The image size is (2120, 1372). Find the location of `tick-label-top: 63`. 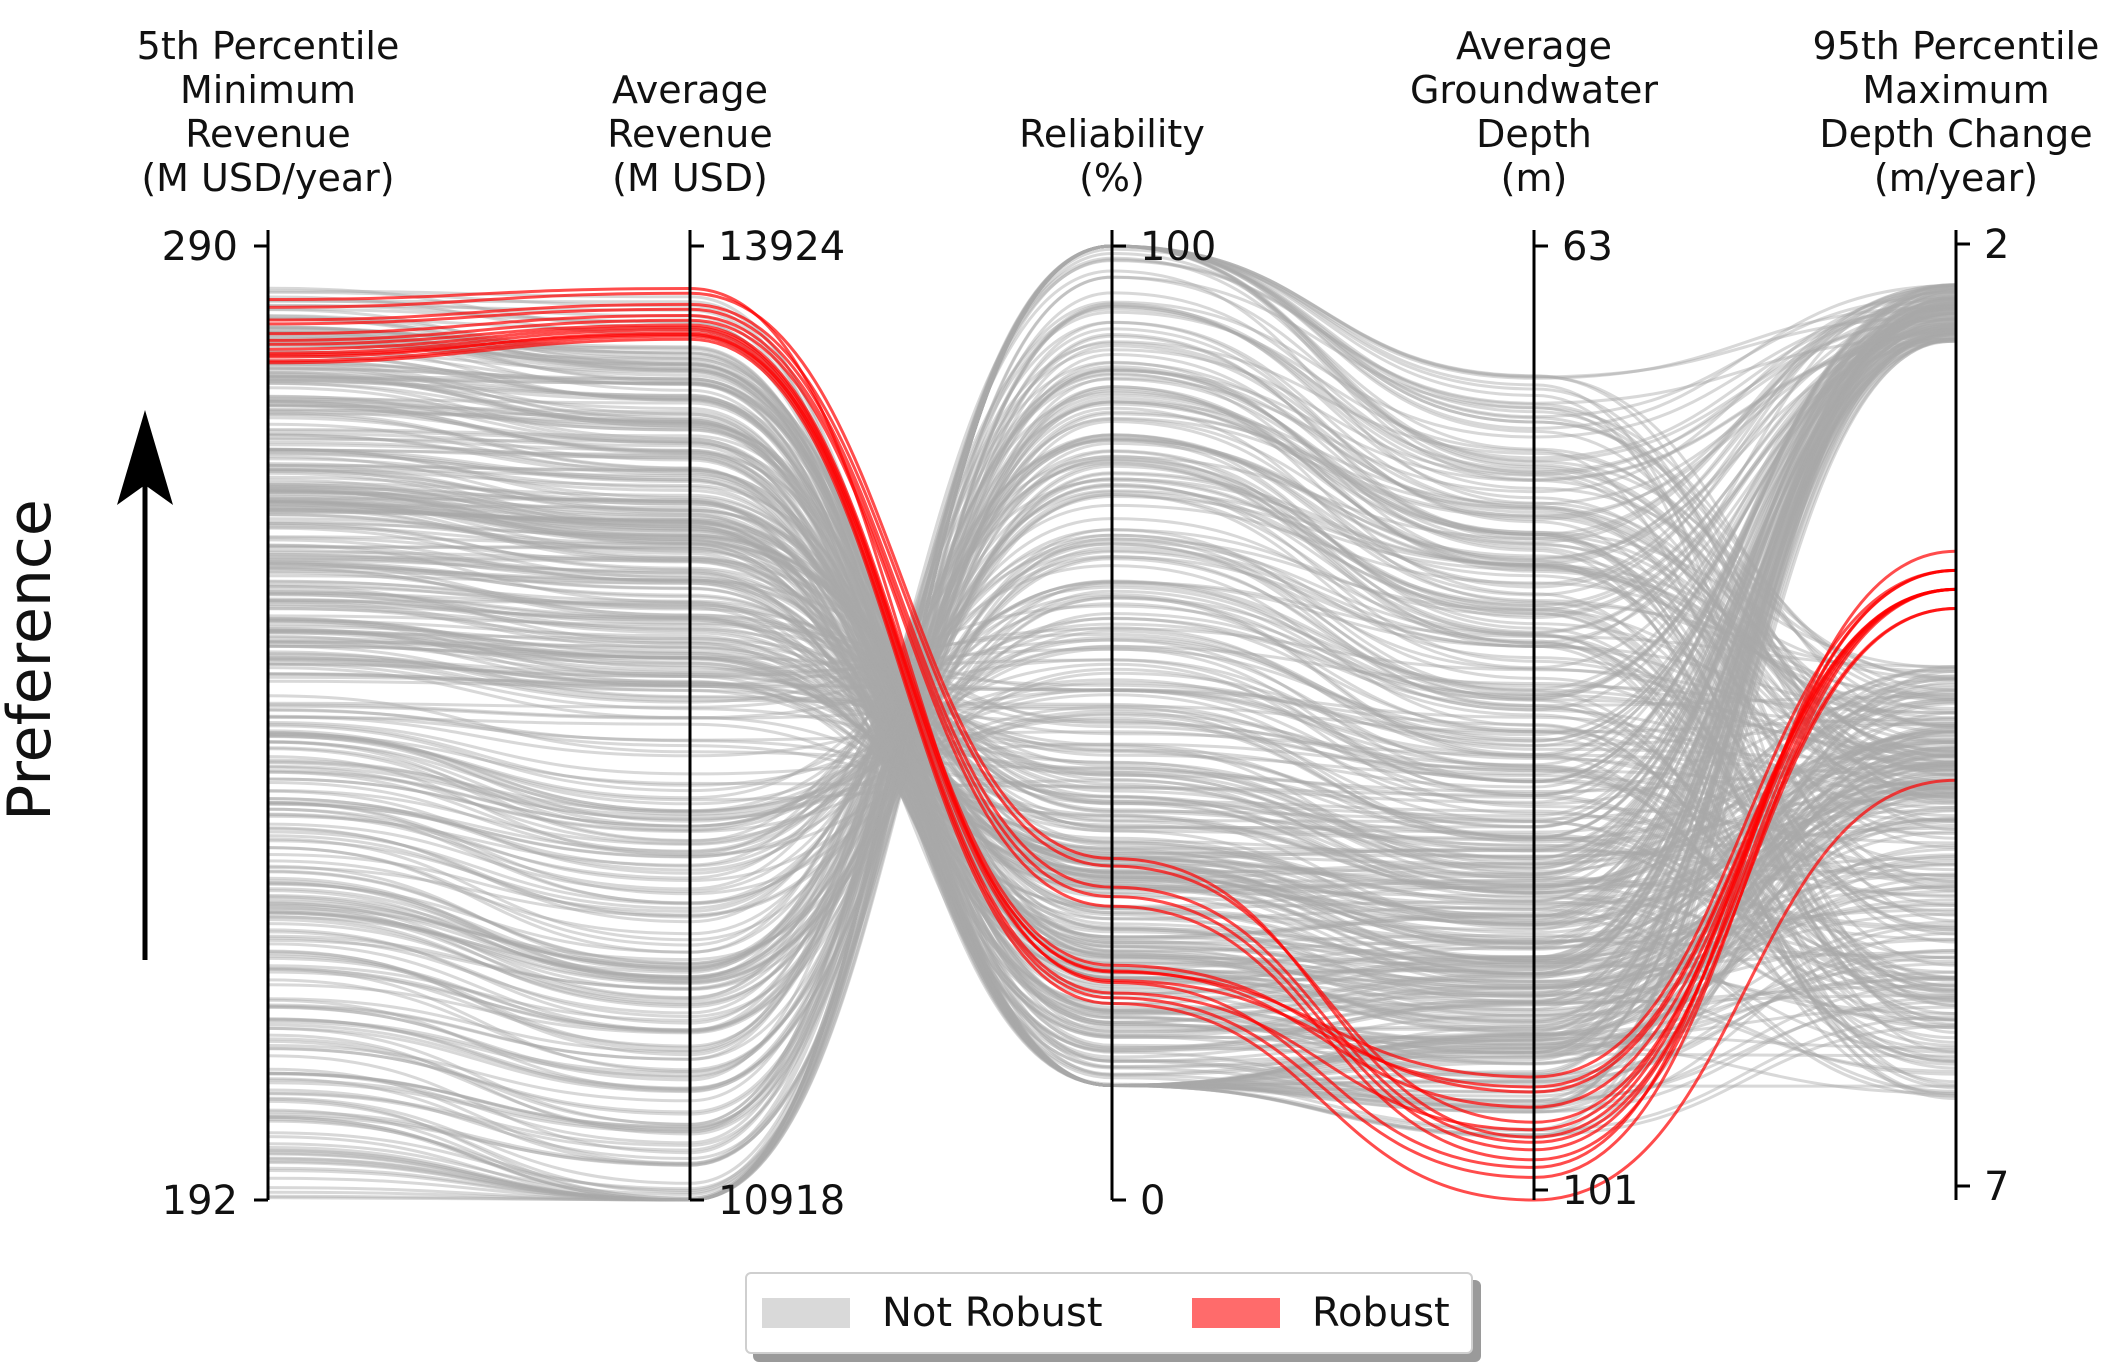

tick-label-top: 63 is located at coordinates (1587, 247).